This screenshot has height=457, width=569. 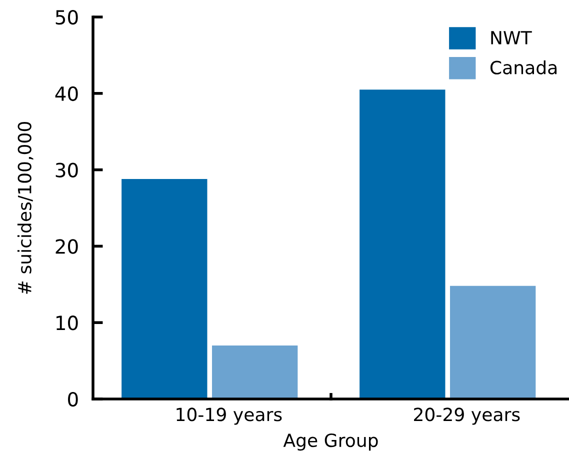 I want to click on y-tick-label: 10, so click(x=67, y=323).